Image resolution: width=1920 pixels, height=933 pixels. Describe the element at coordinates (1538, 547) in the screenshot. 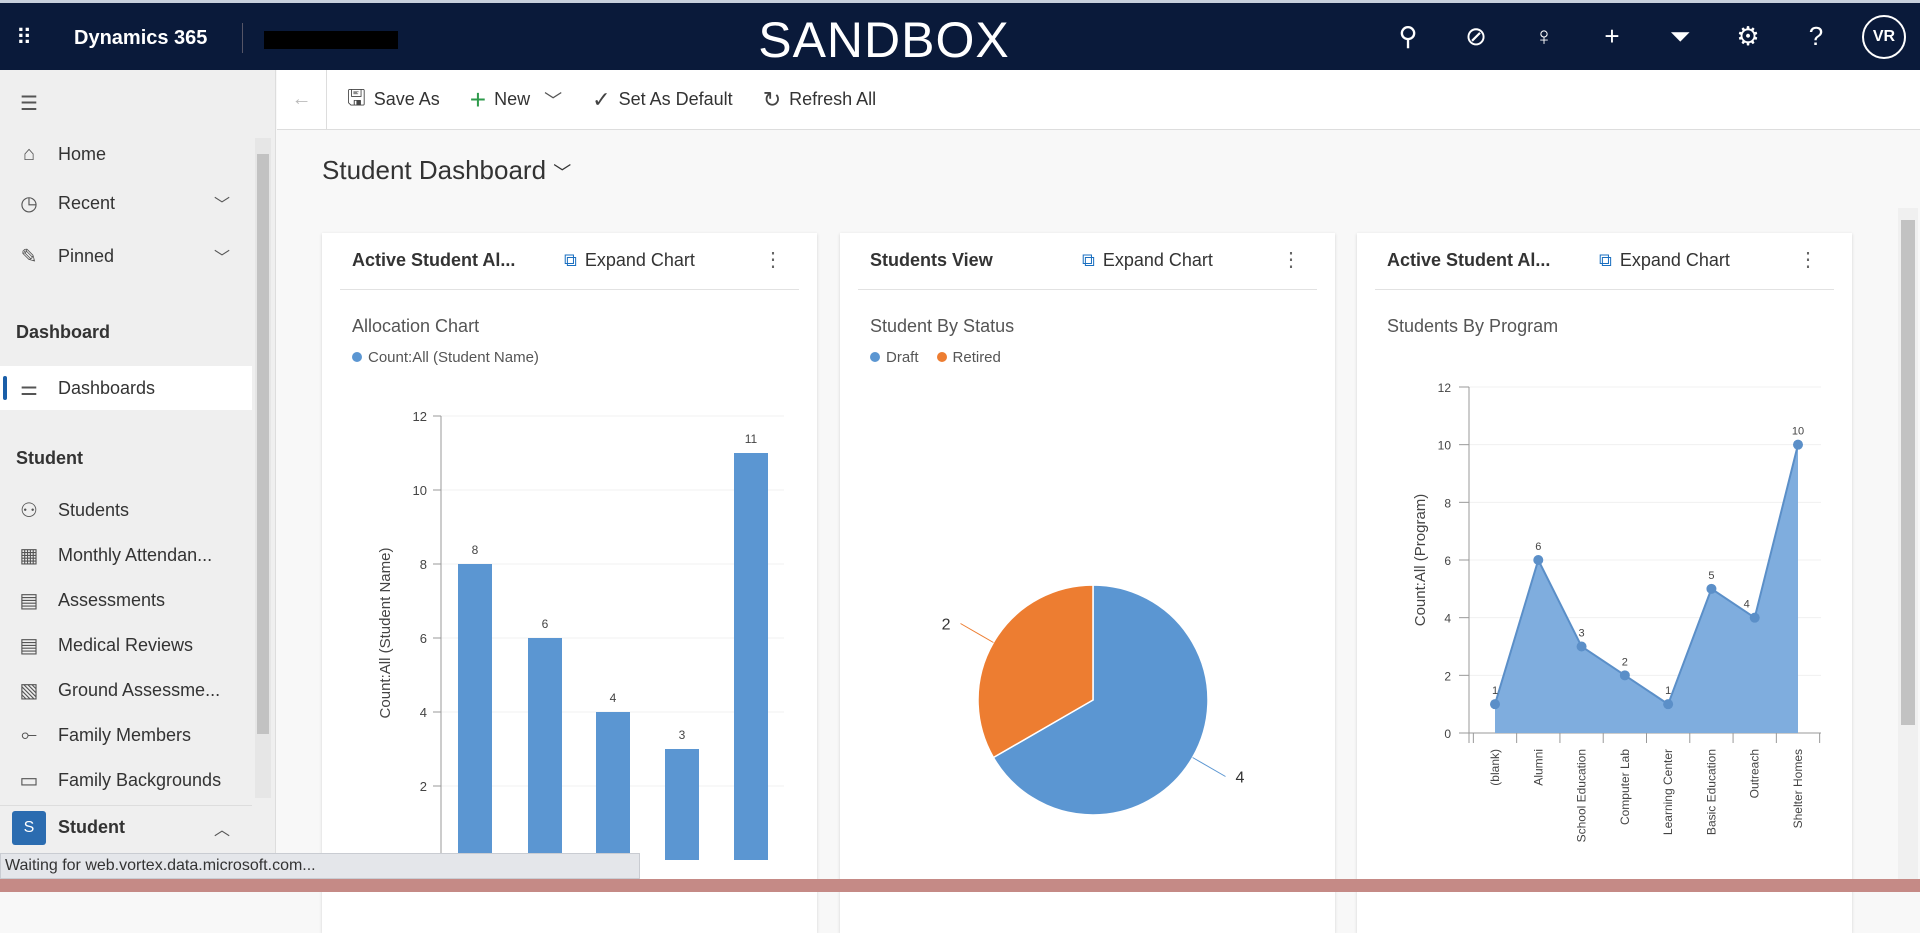

I see `data-label: 6` at that location.